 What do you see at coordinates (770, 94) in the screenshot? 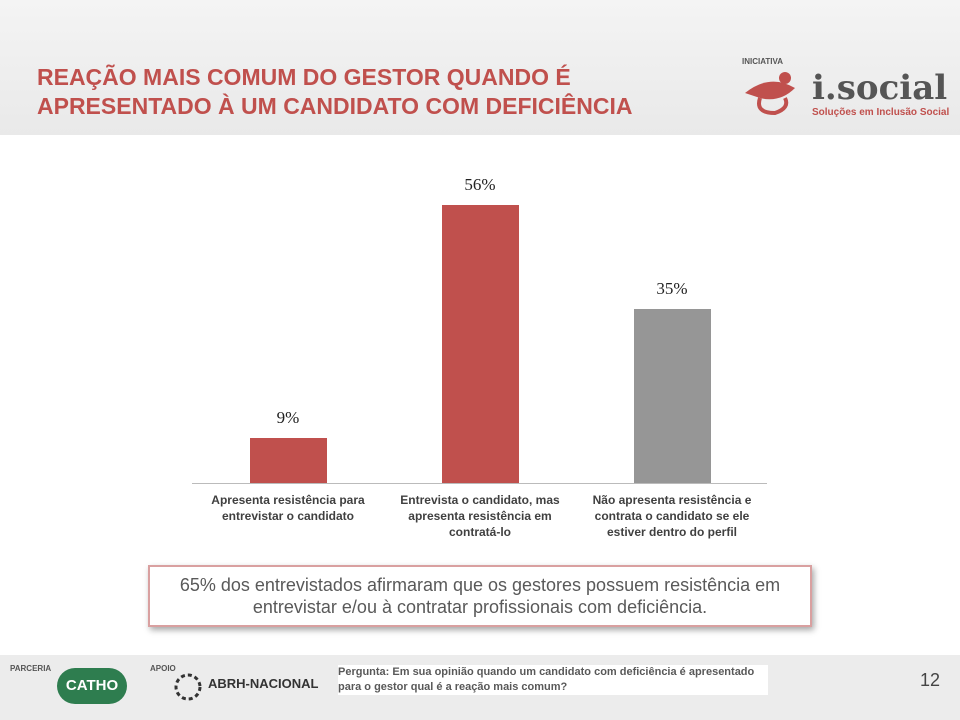
I see `logo-icon` at bounding box center [770, 94].